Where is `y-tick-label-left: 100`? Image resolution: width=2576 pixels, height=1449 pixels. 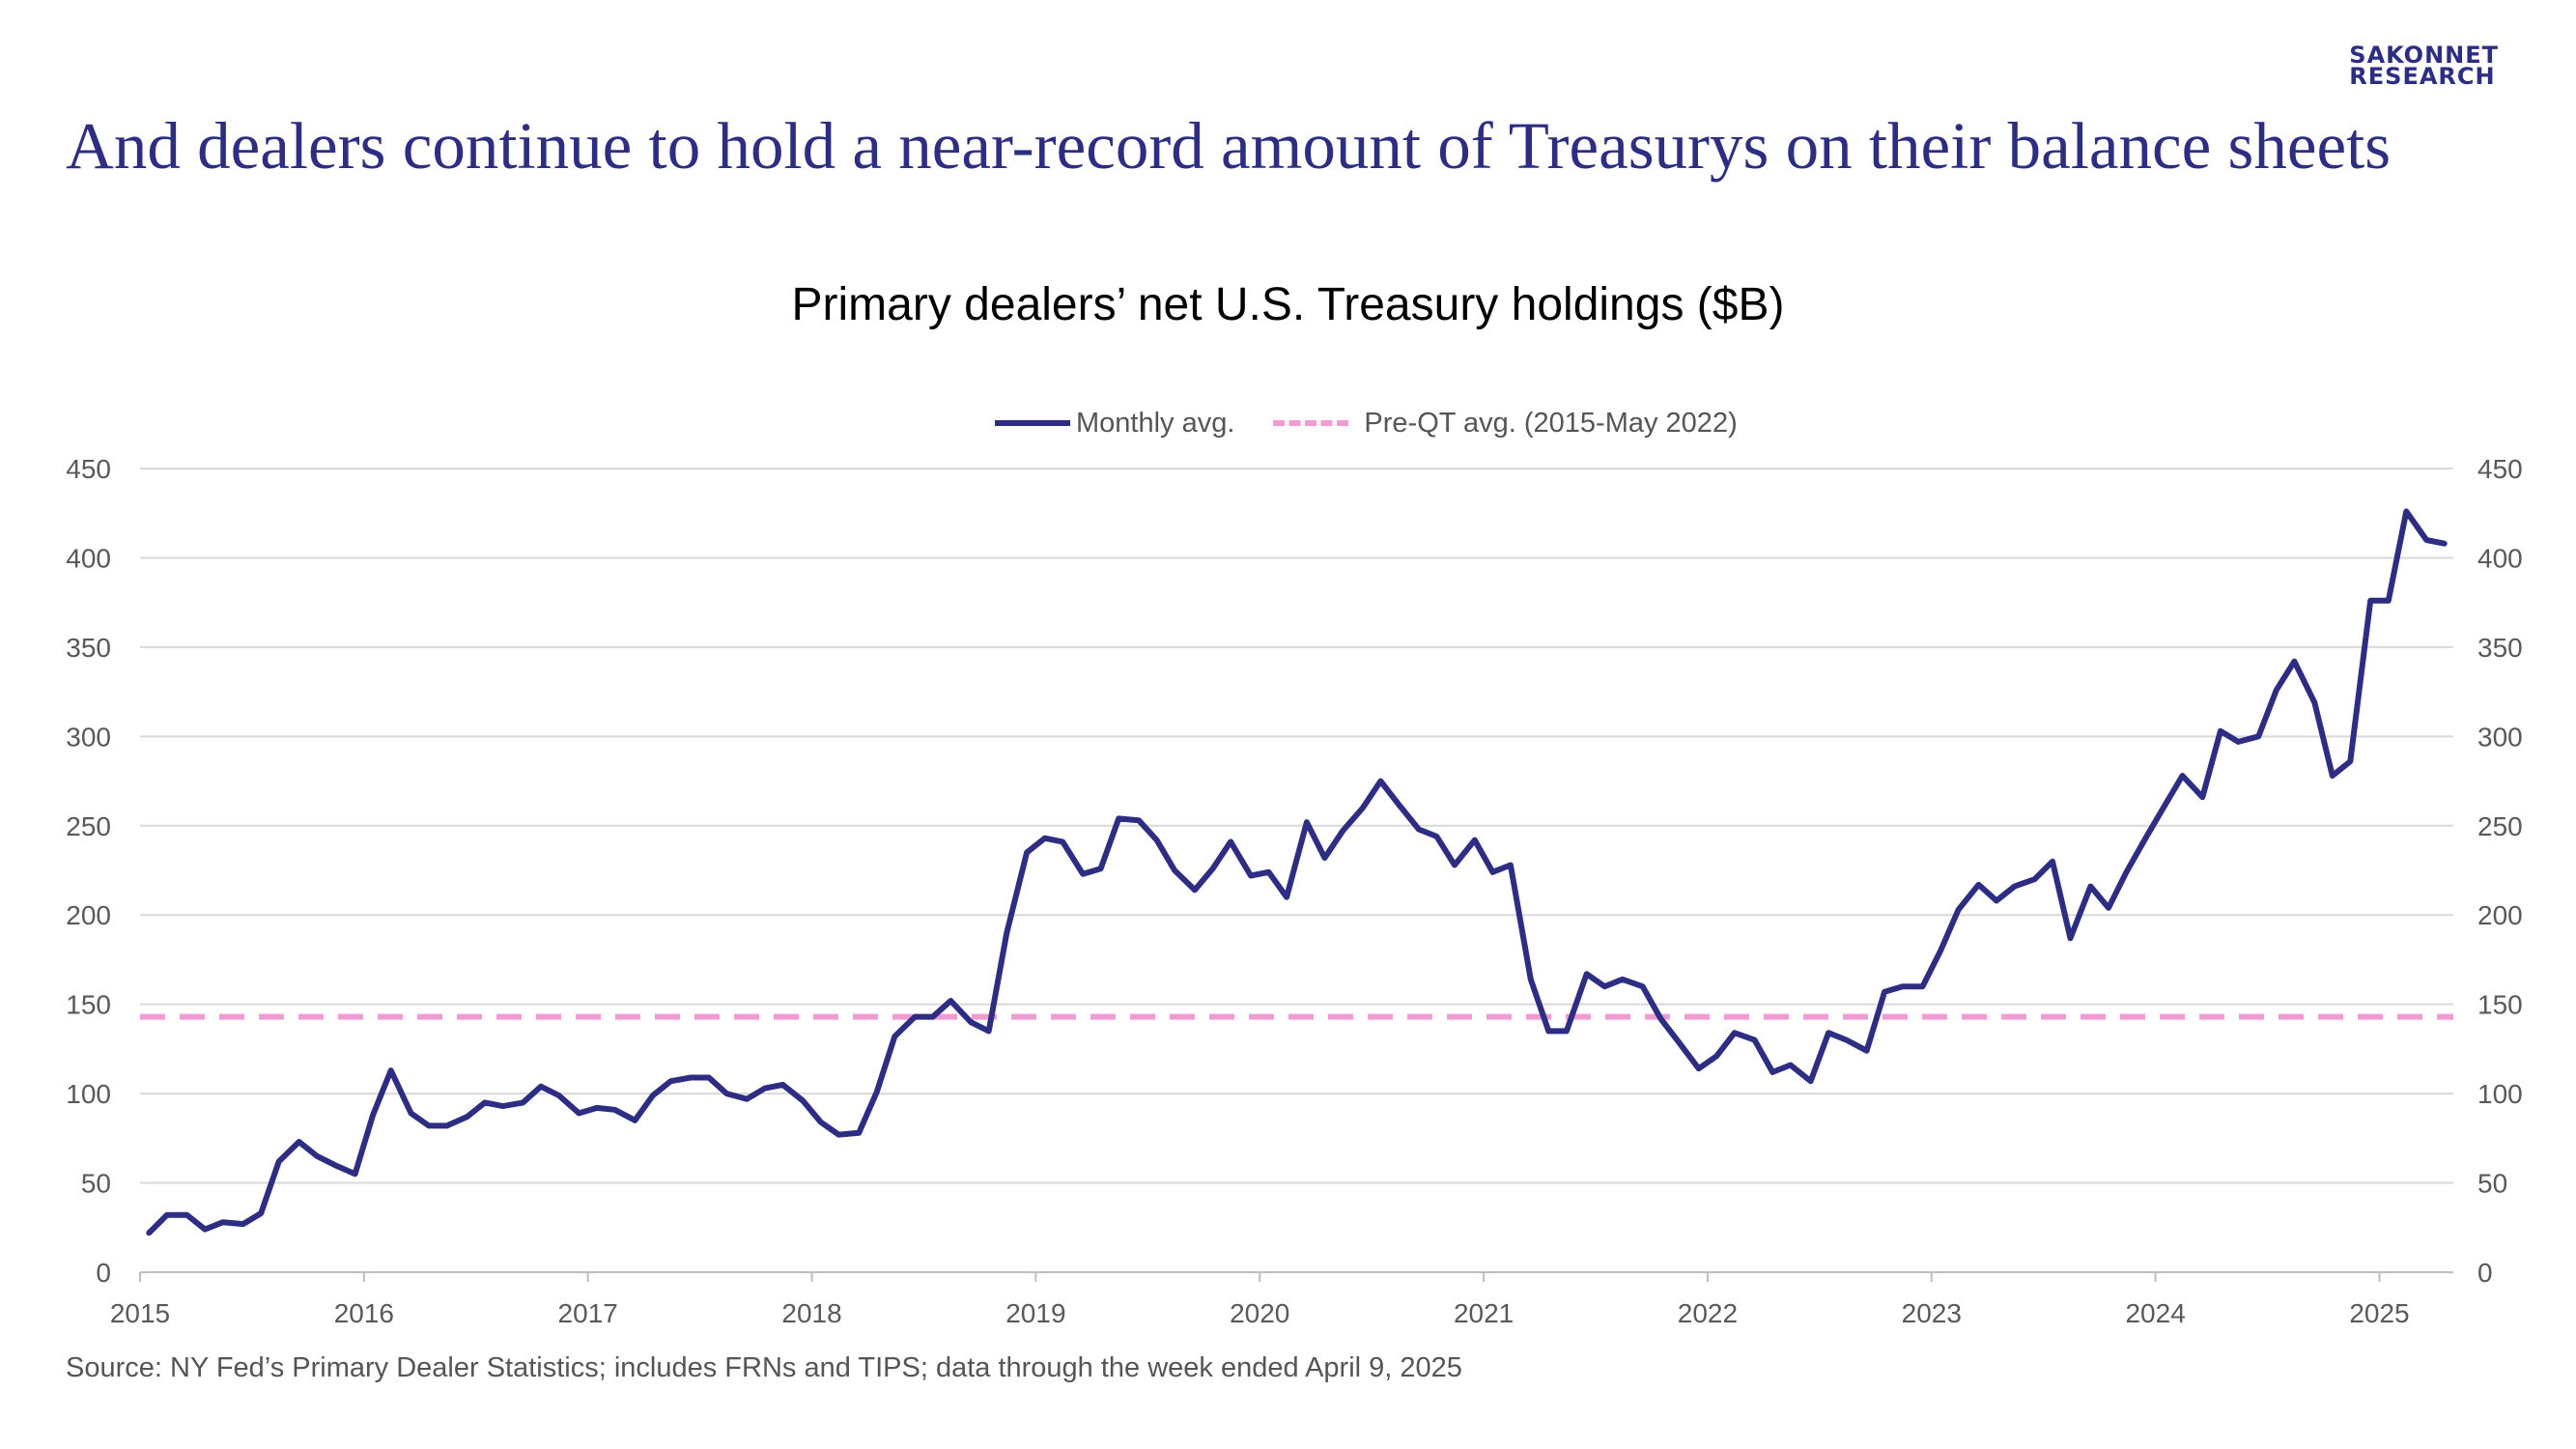 y-tick-label-left: 100 is located at coordinates (88, 1094).